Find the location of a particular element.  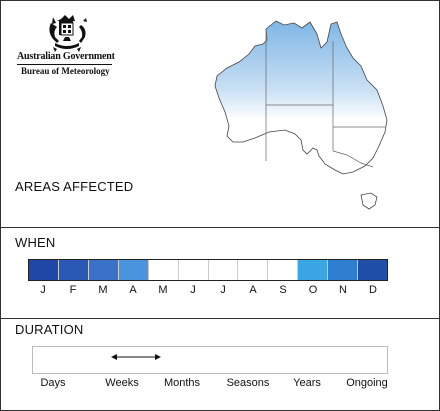

month-label: N is located at coordinates (343, 290).